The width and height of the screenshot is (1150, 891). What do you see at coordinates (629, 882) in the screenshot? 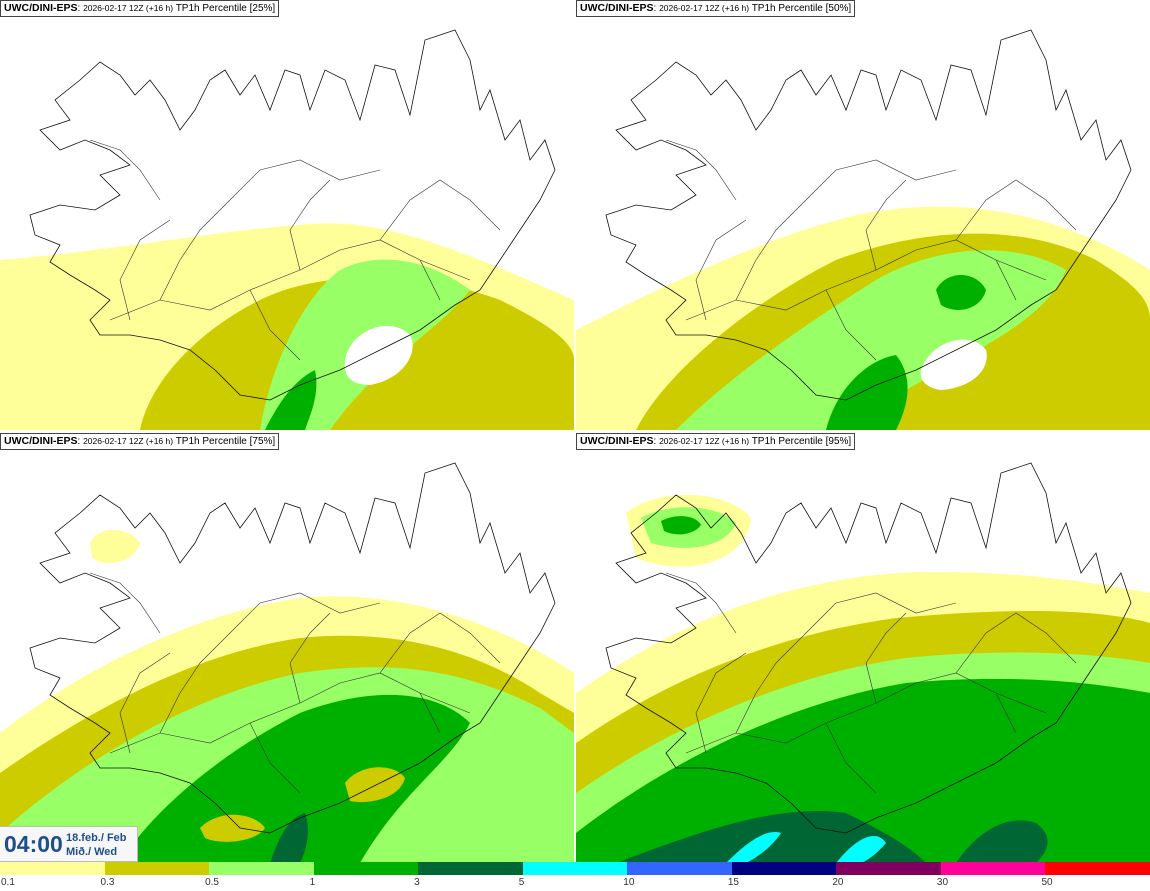
I see `legend-tick-label: 10` at bounding box center [629, 882].